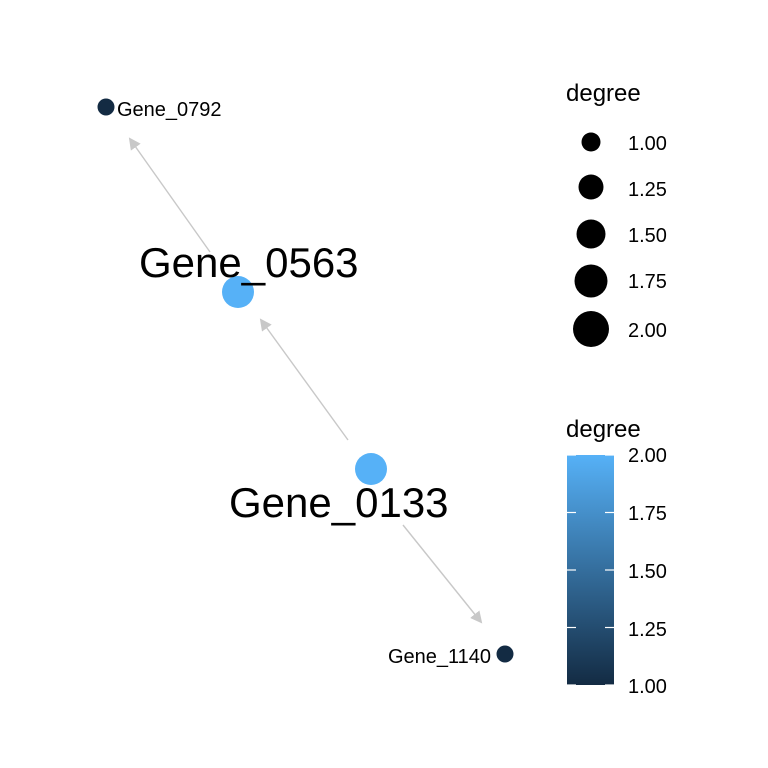  Describe the element at coordinates (647, 144) in the screenshot. I see `size-legend-label-1: 1.00` at that location.